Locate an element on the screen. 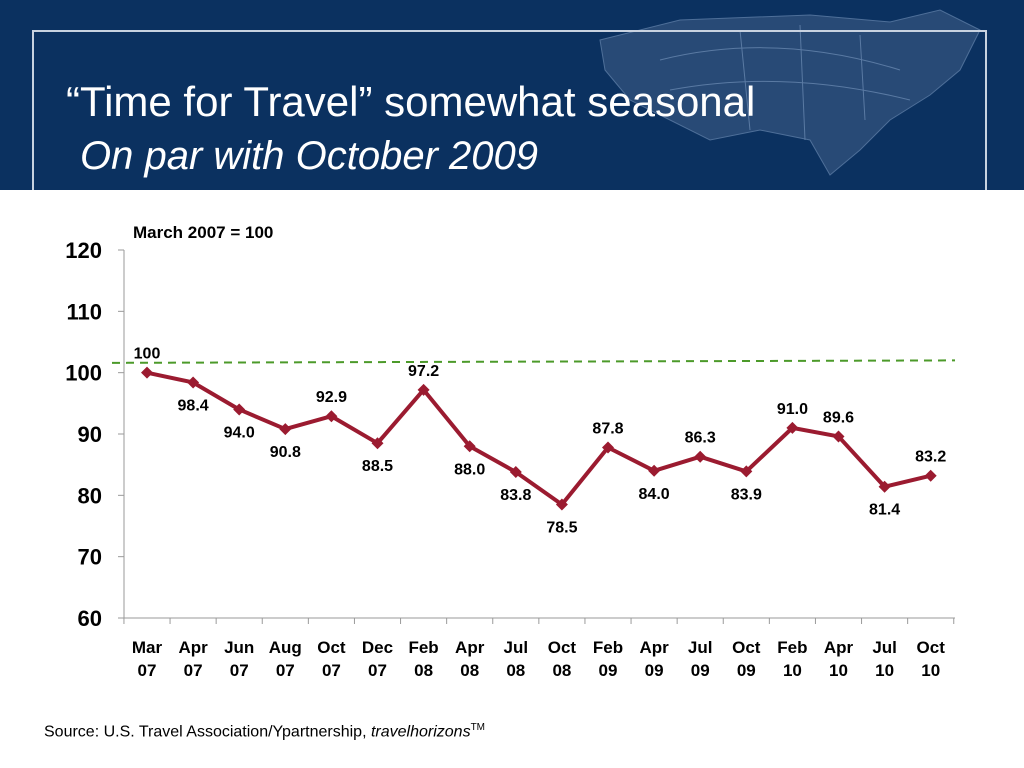 This screenshot has width=1024, height=768. data-label: 81.4 is located at coordinates (884, 510).